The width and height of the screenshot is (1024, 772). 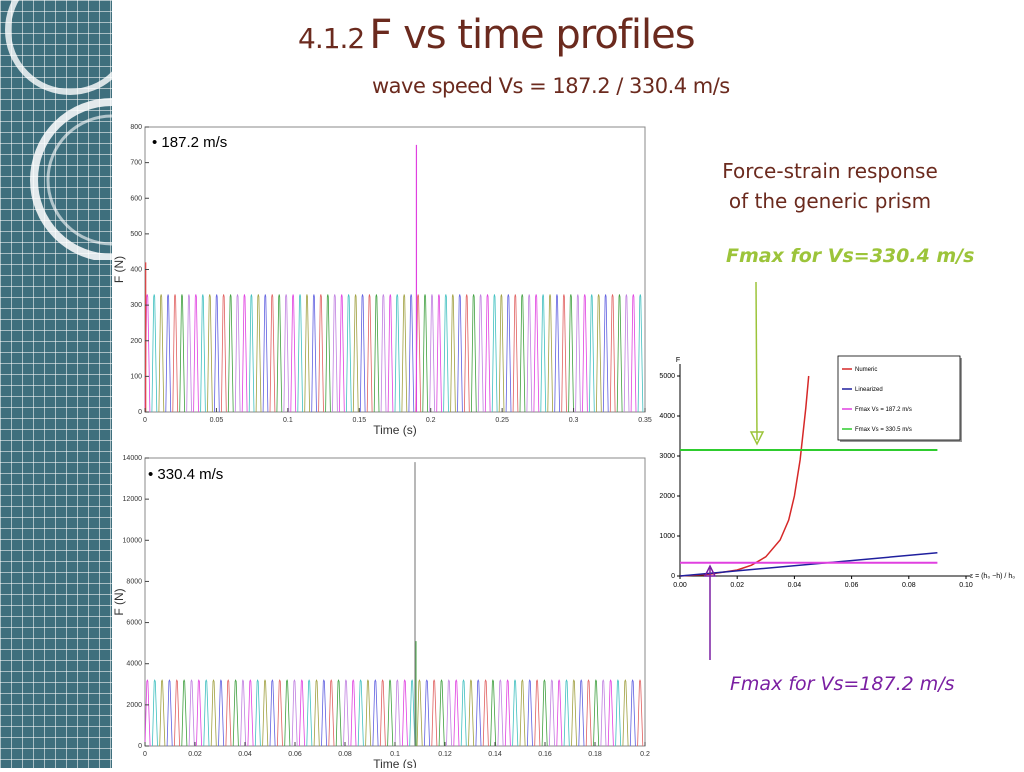 What do you see at coordinates (678, 360) in the screenshot?
I see `y-axis-label: F` at bounding box center [678, 360].